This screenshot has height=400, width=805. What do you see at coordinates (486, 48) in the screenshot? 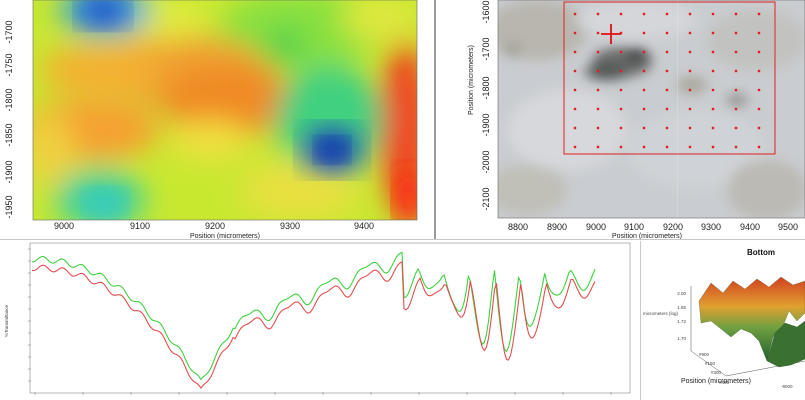
I see `micrograph-y-tick: -1700` at bounding box center [486, 48].